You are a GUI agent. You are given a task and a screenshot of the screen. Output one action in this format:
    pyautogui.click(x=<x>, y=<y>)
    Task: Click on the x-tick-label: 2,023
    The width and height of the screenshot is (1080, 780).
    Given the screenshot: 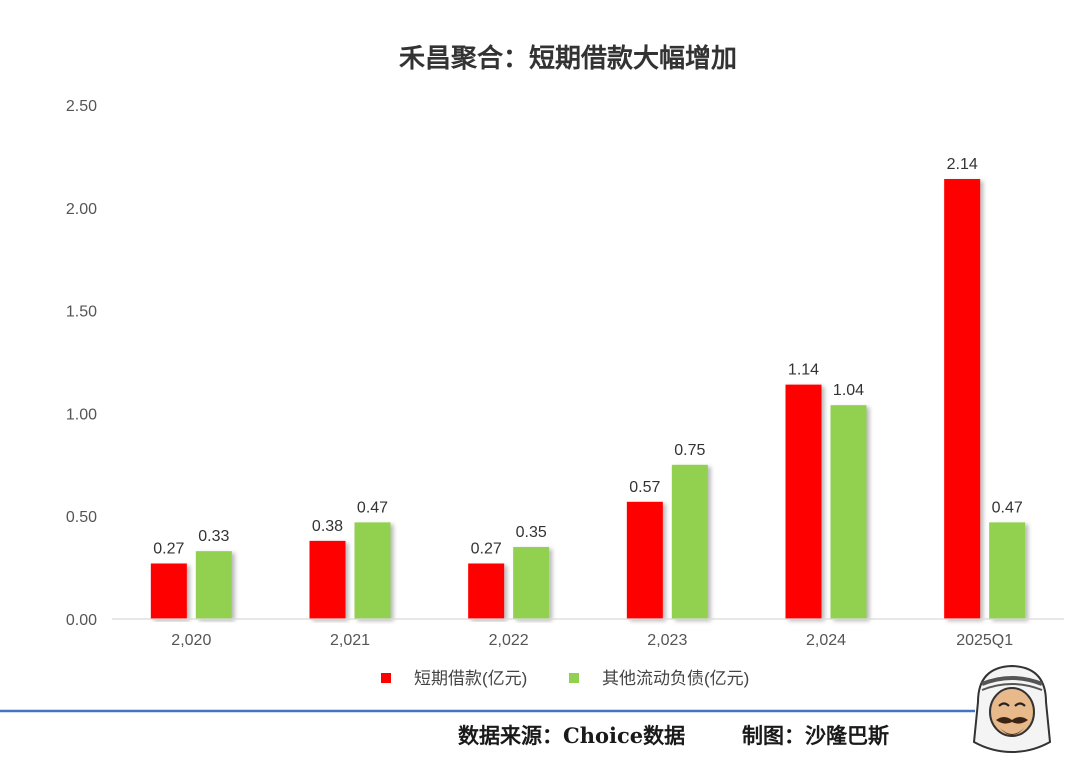 What is the action you would take?
    pyautogui.click(x=667, y=640)
    